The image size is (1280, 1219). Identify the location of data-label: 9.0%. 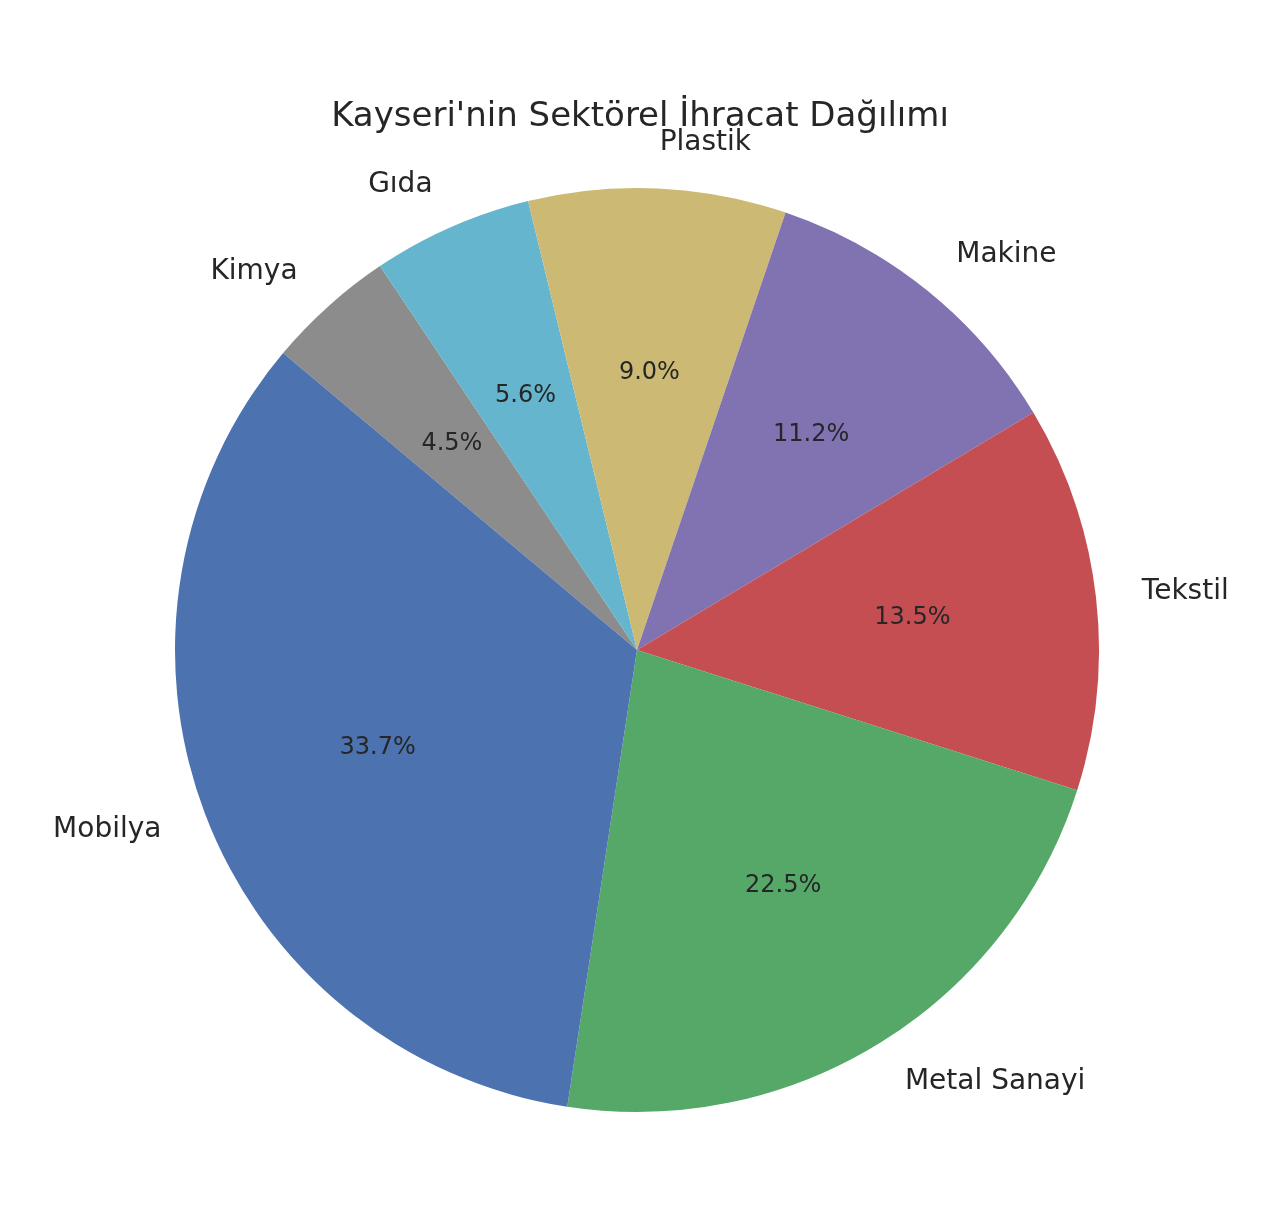
(649, 371).